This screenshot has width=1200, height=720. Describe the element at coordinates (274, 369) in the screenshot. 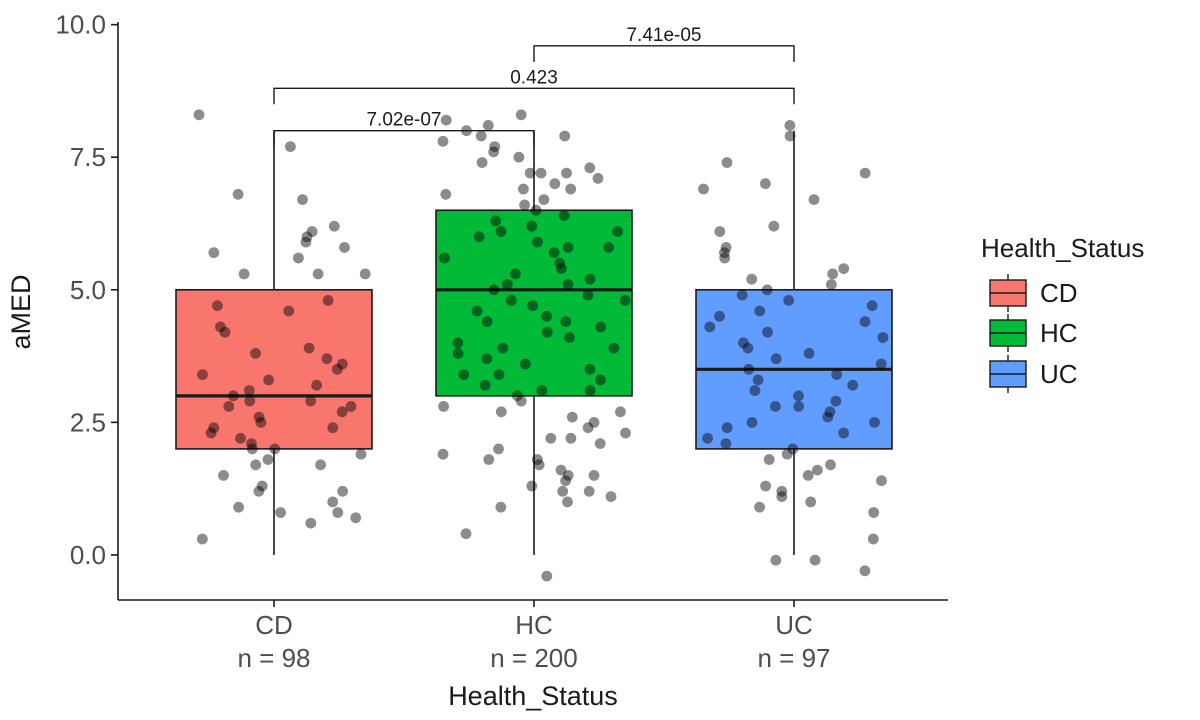

I see `box-cd` at that location.